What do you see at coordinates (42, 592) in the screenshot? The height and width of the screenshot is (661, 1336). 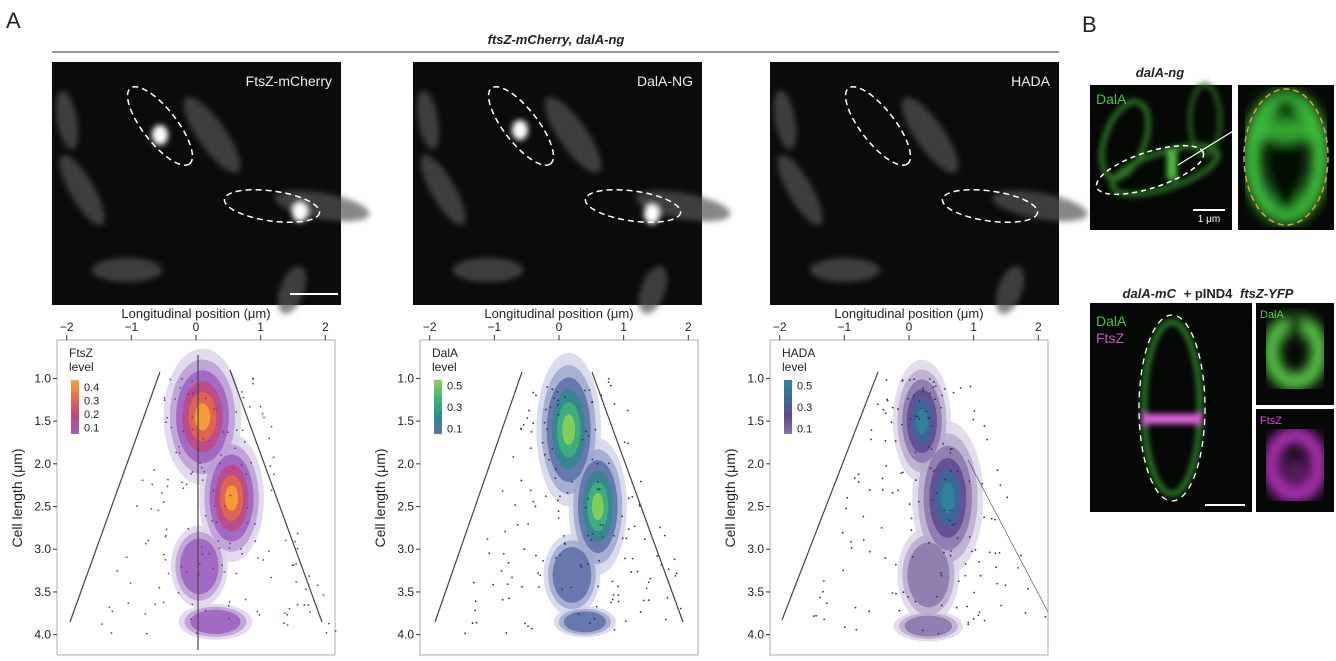 I see `y-tick-label: 3.5` at bounding box center [42, 592].